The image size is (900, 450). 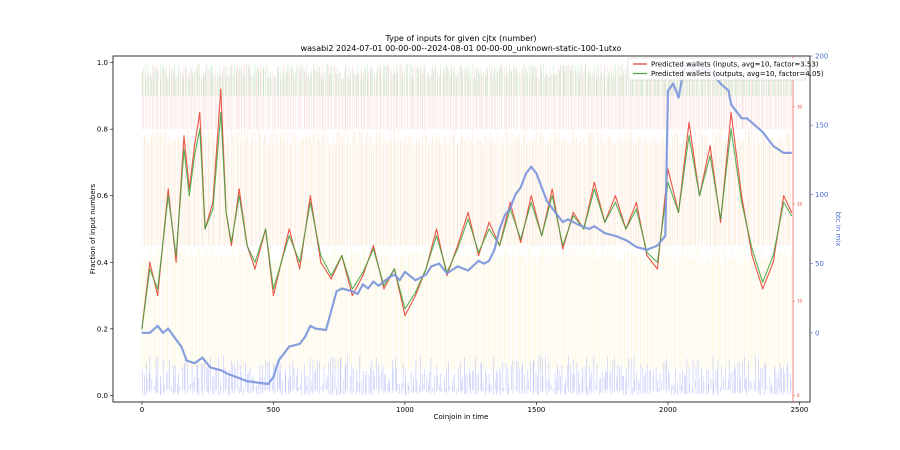 What do you see at coordinates (821, 195) in the screenshot?
I see `y-right-tick-label: 100` at bounding box center [821, 195].